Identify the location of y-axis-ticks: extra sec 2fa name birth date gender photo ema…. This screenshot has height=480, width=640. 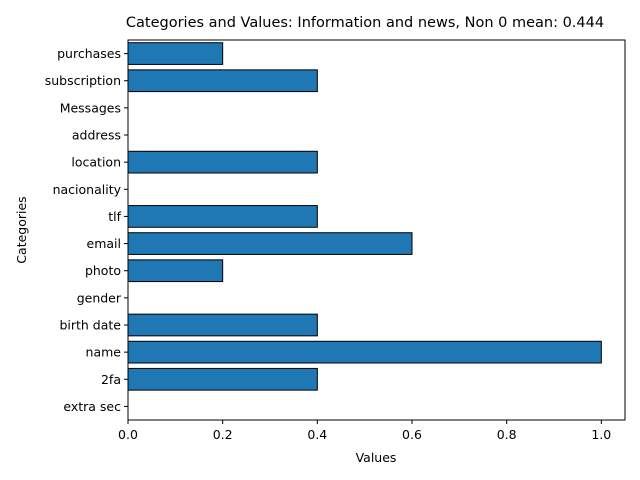
(86, 230).